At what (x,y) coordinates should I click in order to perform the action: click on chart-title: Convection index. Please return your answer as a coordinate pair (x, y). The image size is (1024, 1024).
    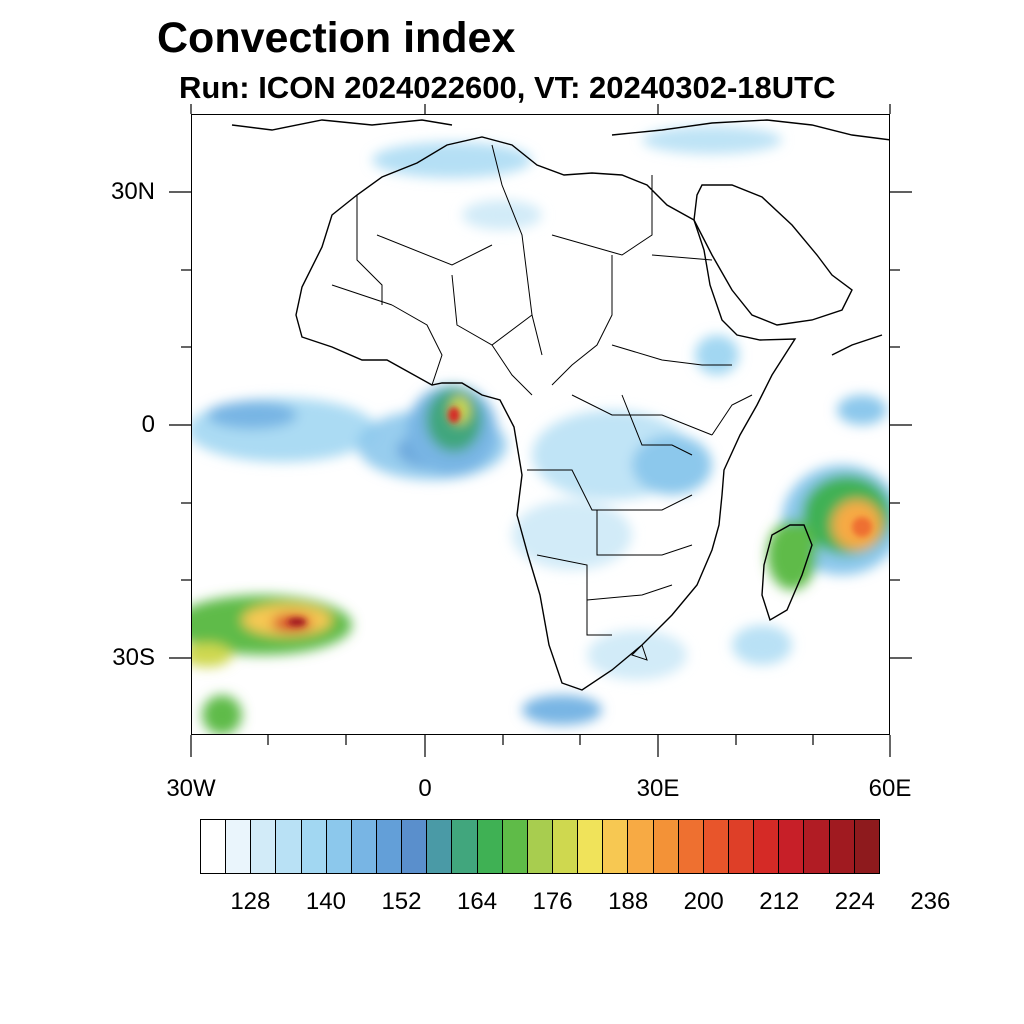
    Looking at the image, I should click on (336, 38).